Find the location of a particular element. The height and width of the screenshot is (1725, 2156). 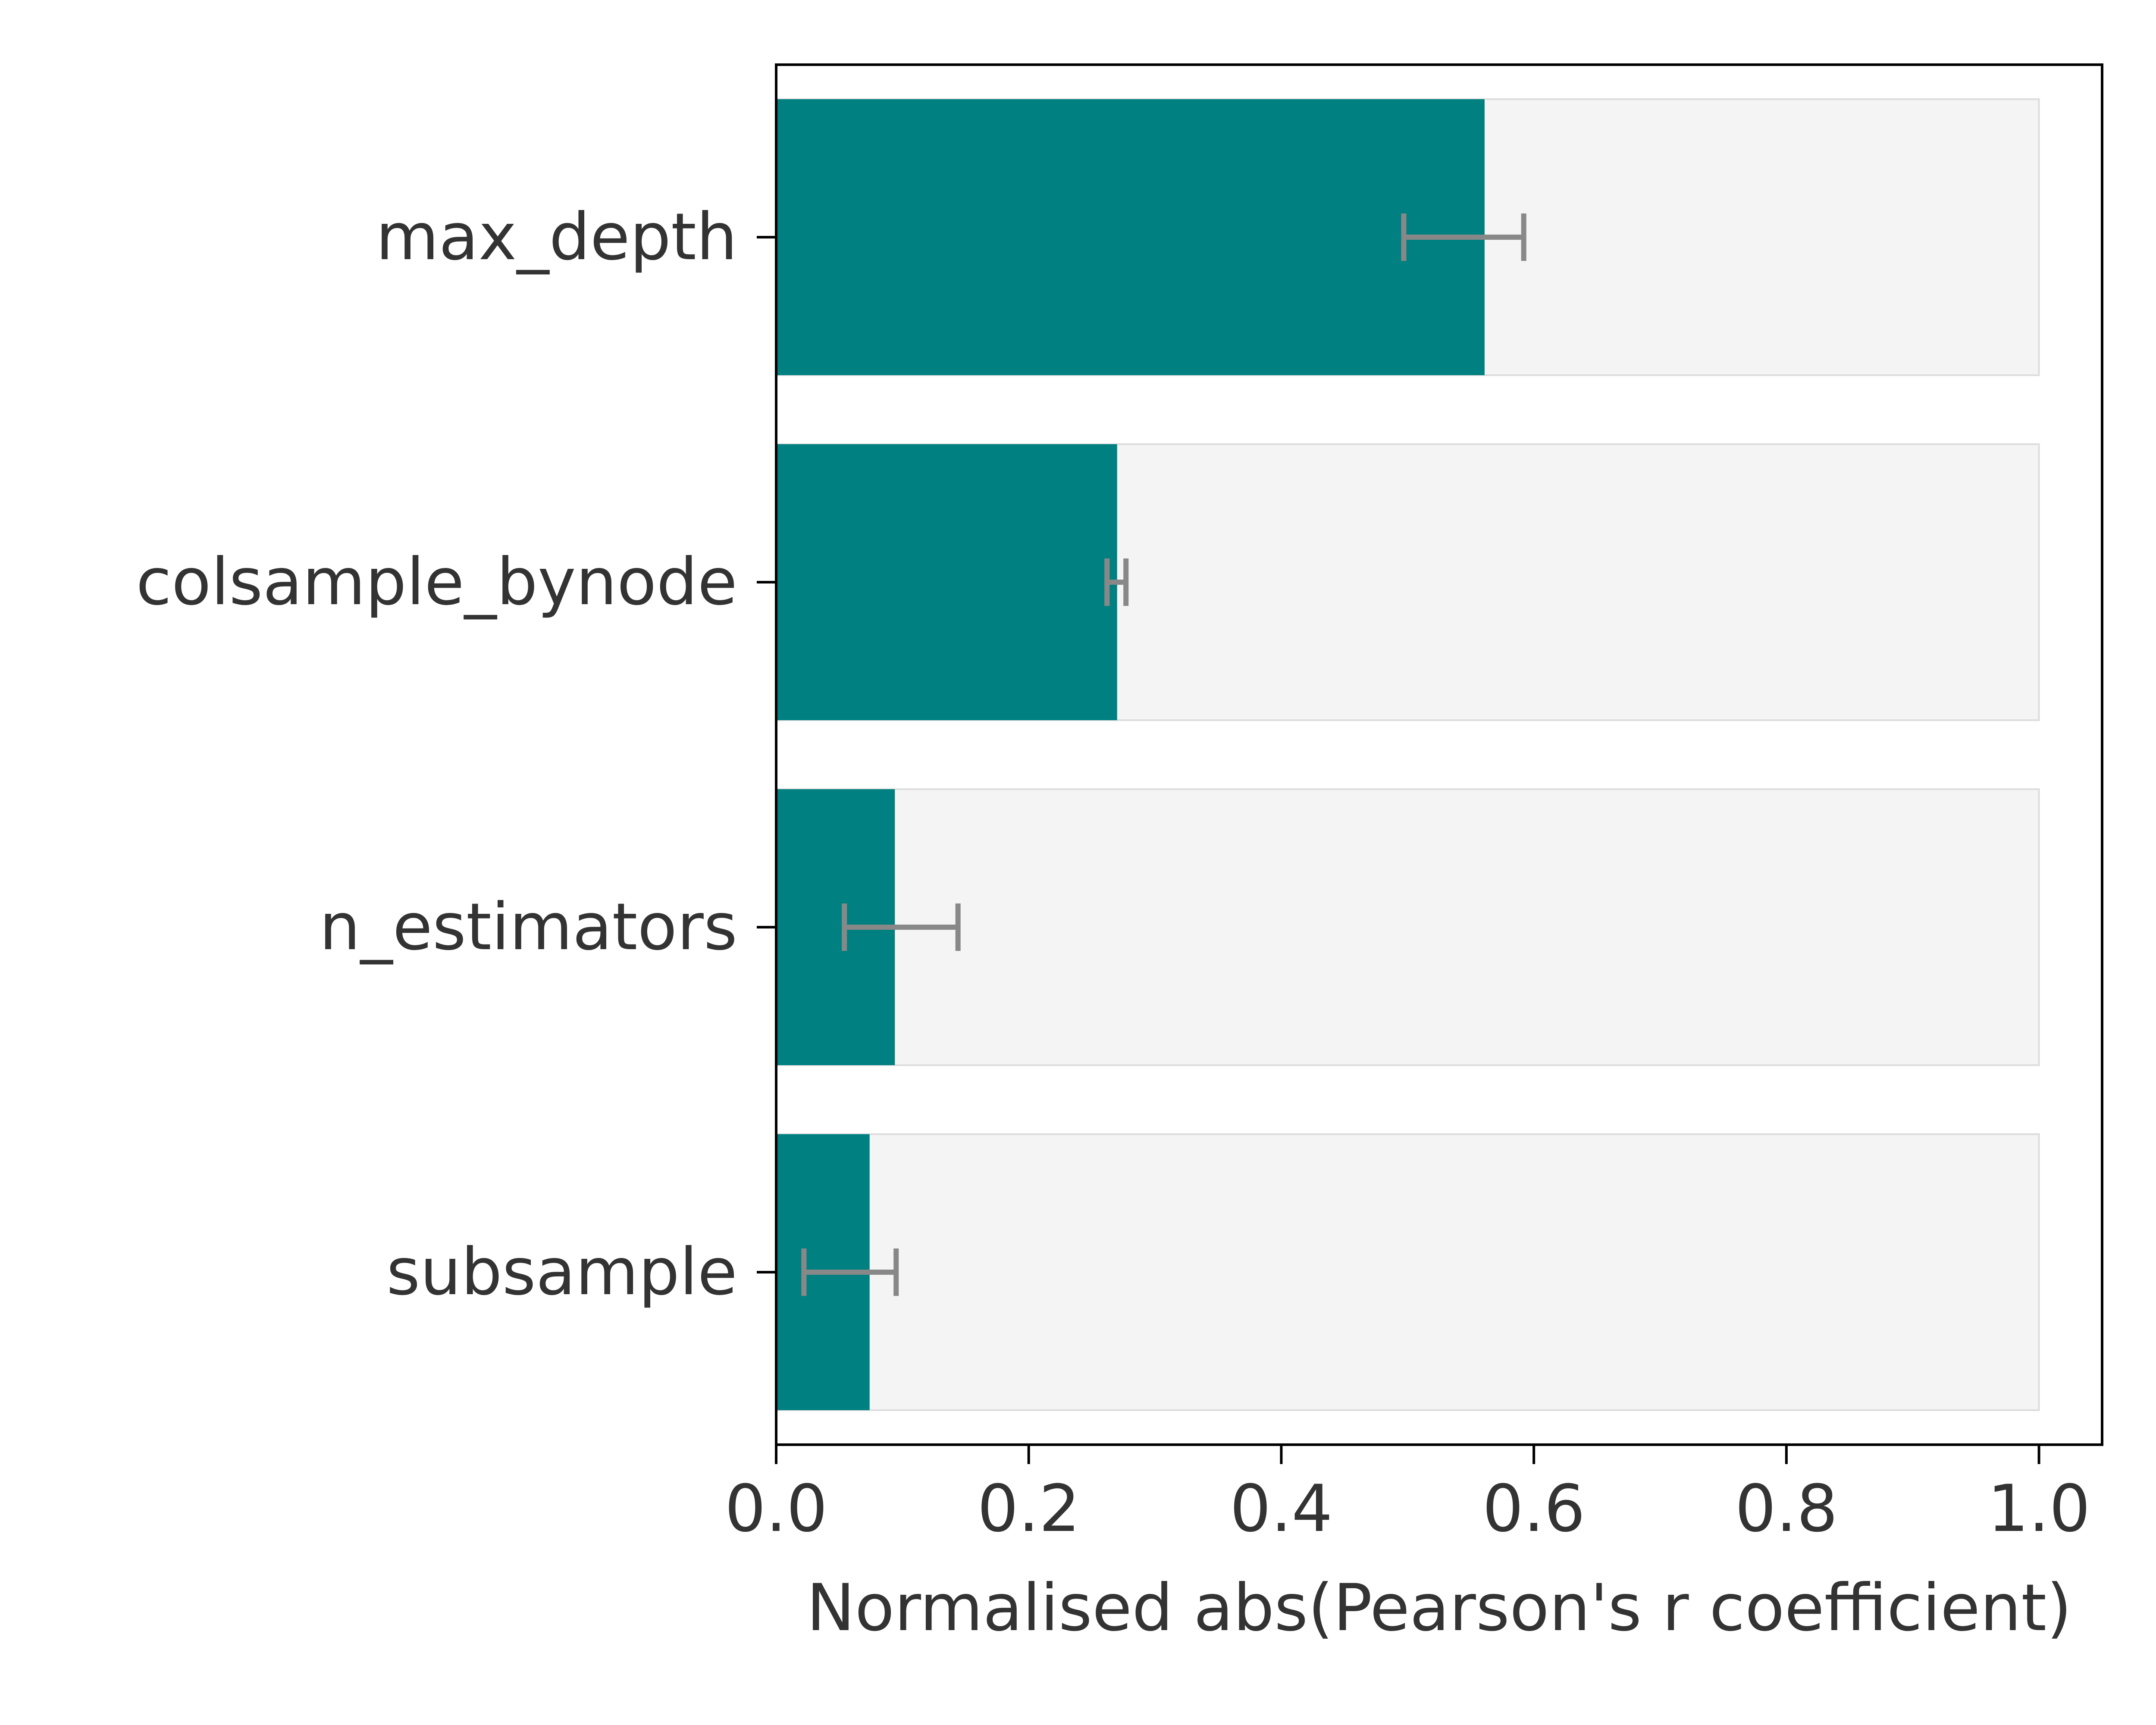

x-tick-label-0-0: 0.0 is located at coordinates (776, 1509).